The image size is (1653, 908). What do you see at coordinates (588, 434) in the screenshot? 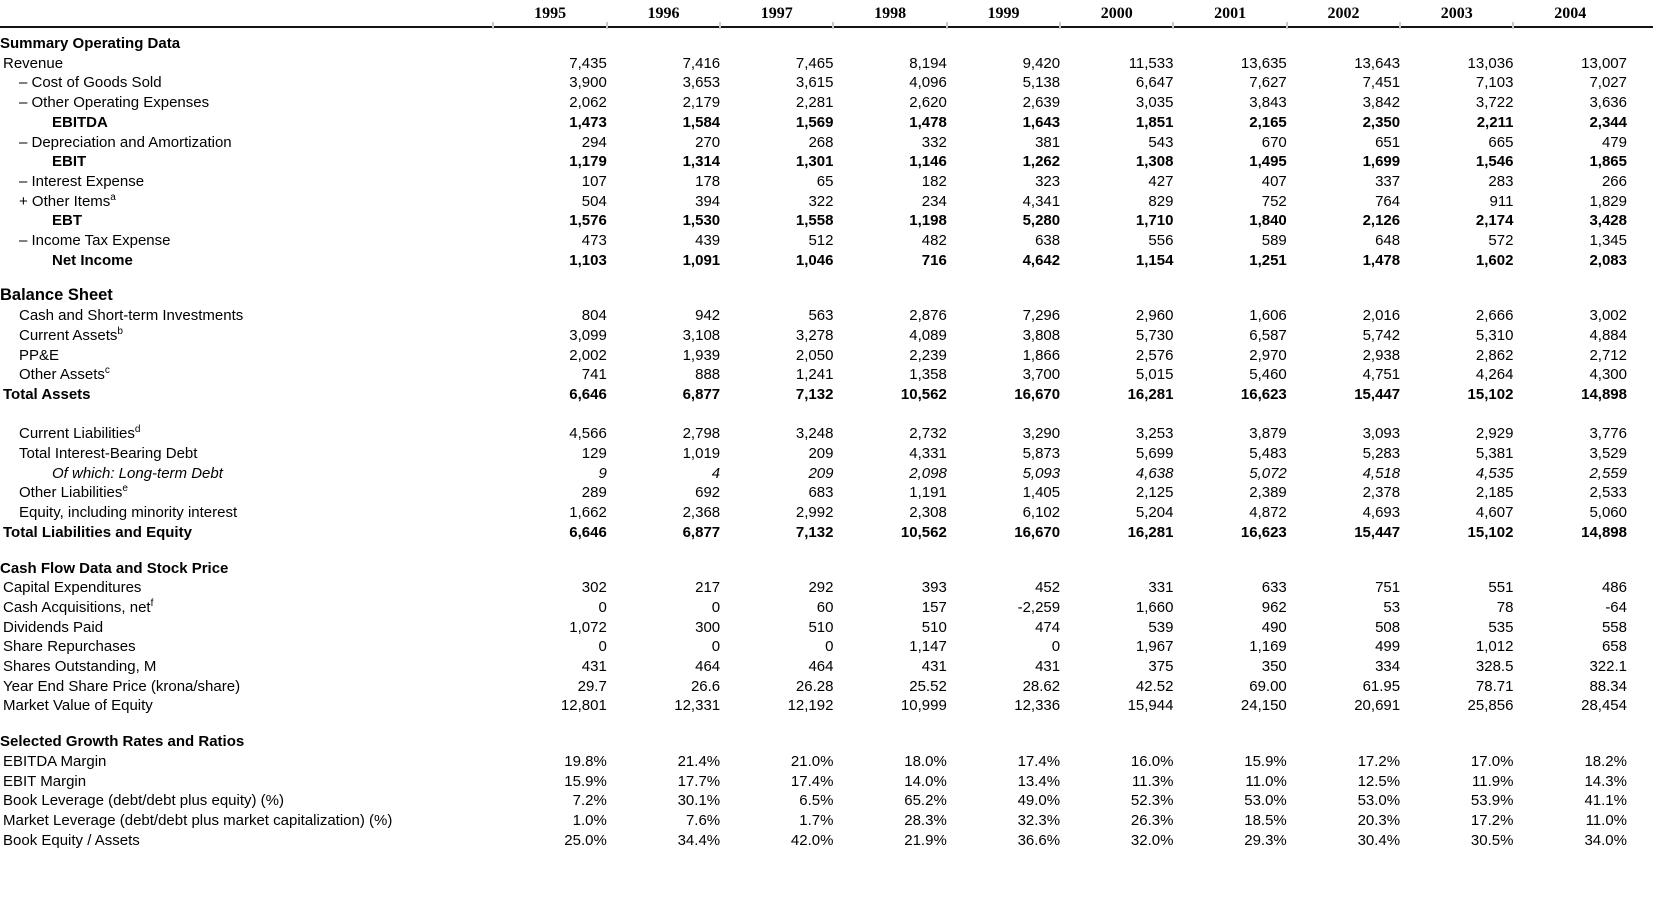
I see `value-cell: 4,566` at bounding box center [588, 434].